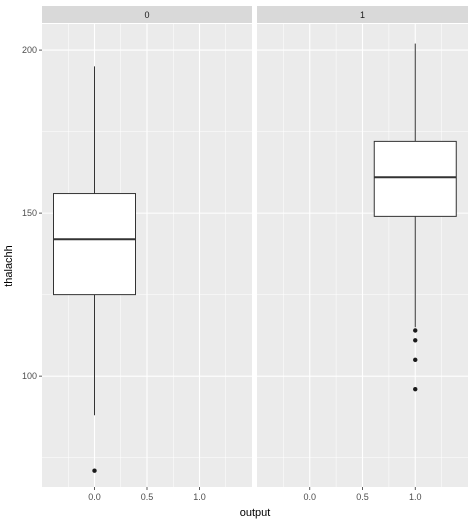  I want to click on facet-strip-label: 1, so click(362, 15).